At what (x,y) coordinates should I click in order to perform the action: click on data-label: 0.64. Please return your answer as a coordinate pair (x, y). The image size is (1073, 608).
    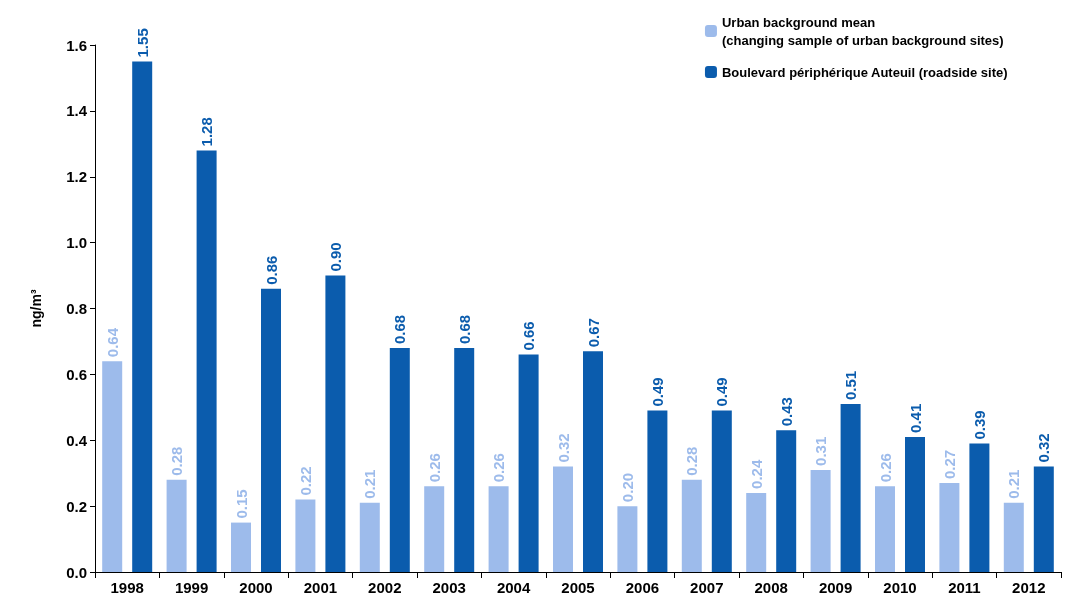
    Looking at the image, I should click on (112, 342).